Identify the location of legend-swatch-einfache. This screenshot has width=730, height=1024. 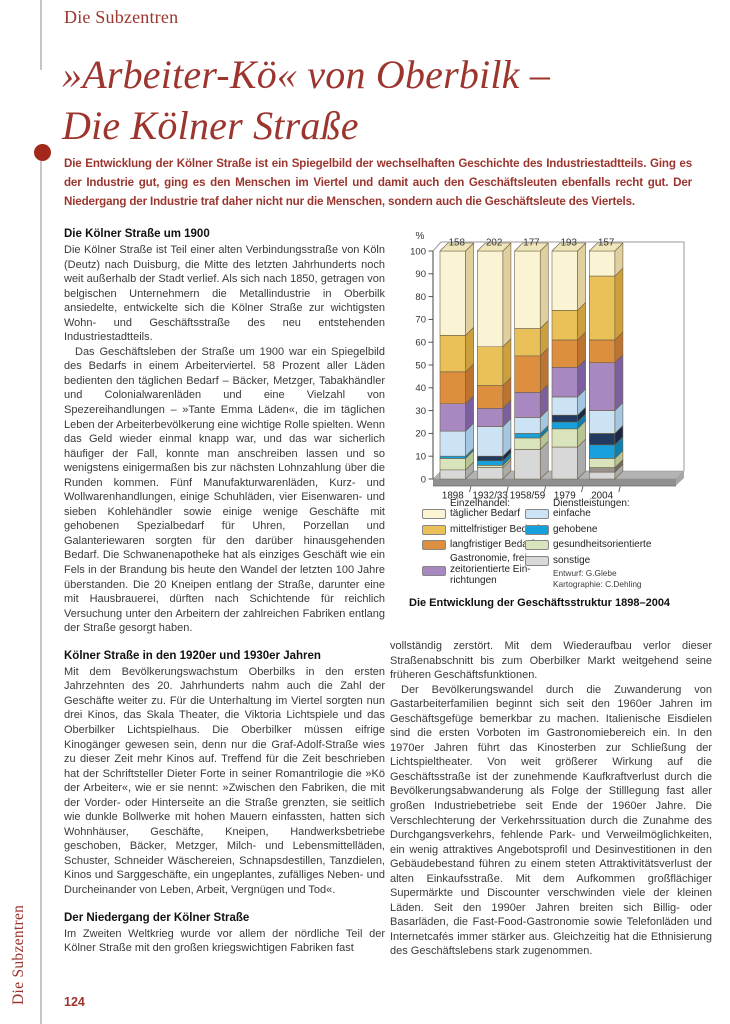
(537, 514).